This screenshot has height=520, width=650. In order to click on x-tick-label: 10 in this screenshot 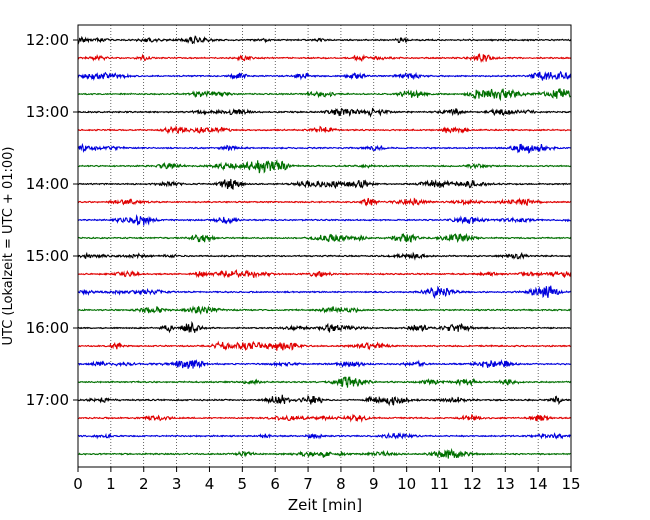, I will do `click(406, 484)`.